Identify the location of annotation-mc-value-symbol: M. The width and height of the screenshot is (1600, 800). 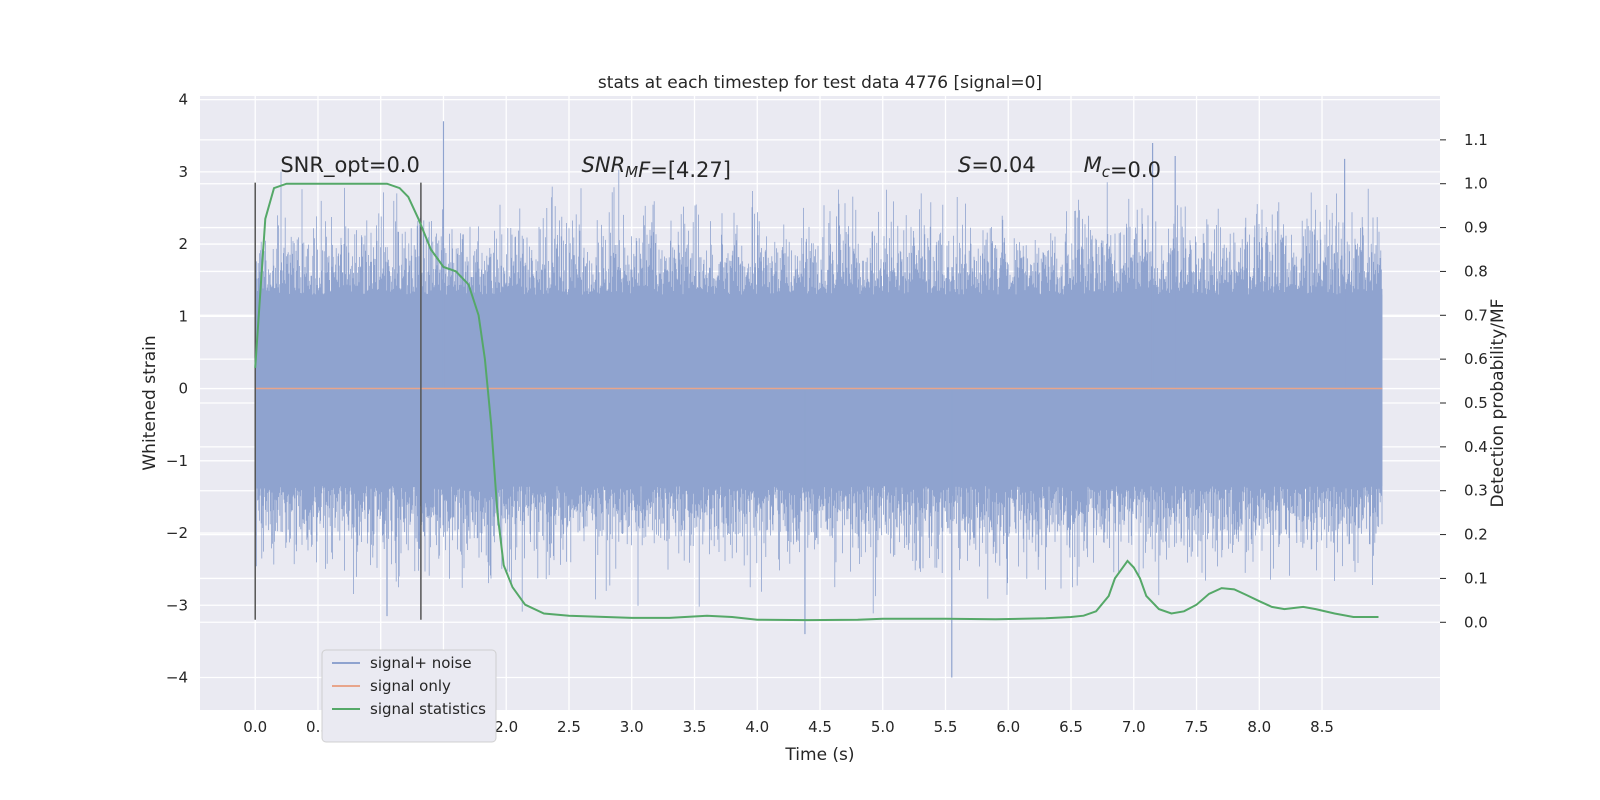
(1093, 165).